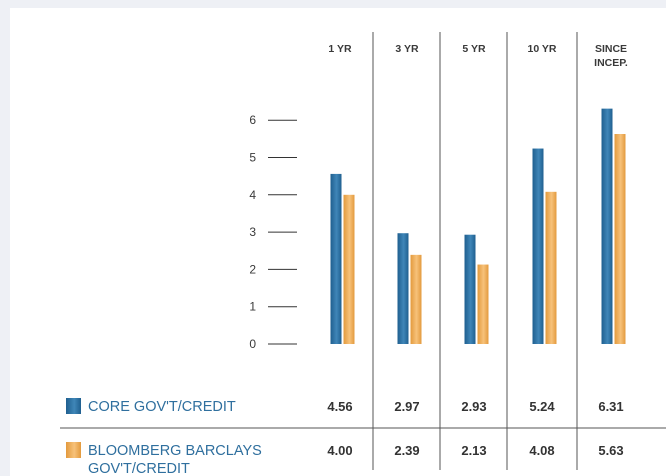 This screenshot has height=476, width=666. I want to click on column-header: SINCE INCEP., so click(611, 56).